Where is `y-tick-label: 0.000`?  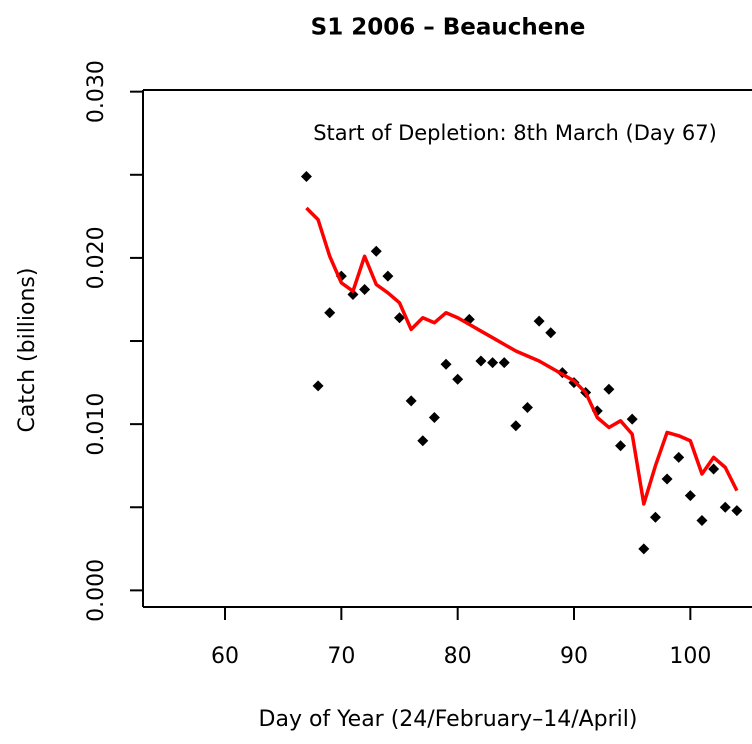 y-tick-label: 0.000 is located at coordinates (96, 590).